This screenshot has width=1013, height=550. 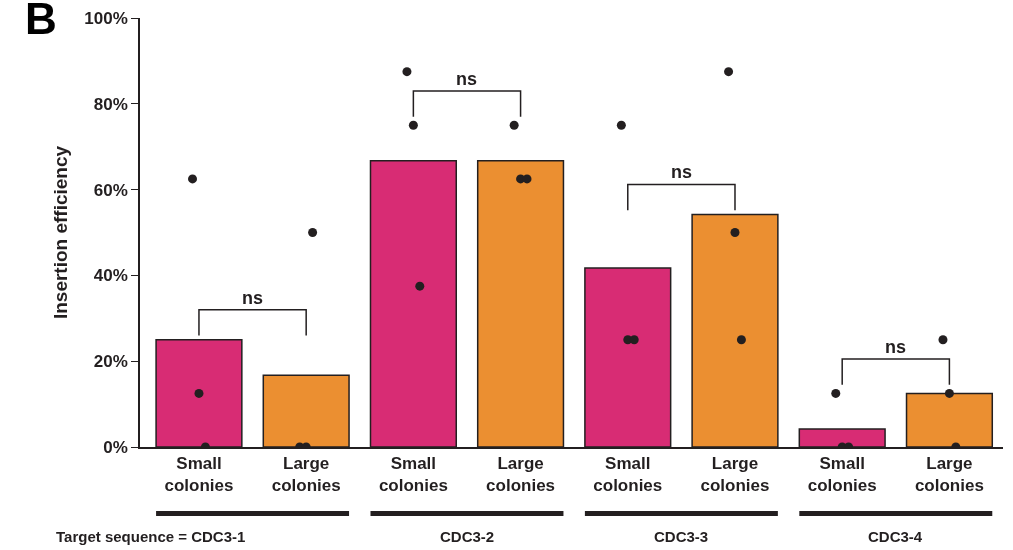 I want to click on y-tick-label: 20%, so click(x=110, y=362).